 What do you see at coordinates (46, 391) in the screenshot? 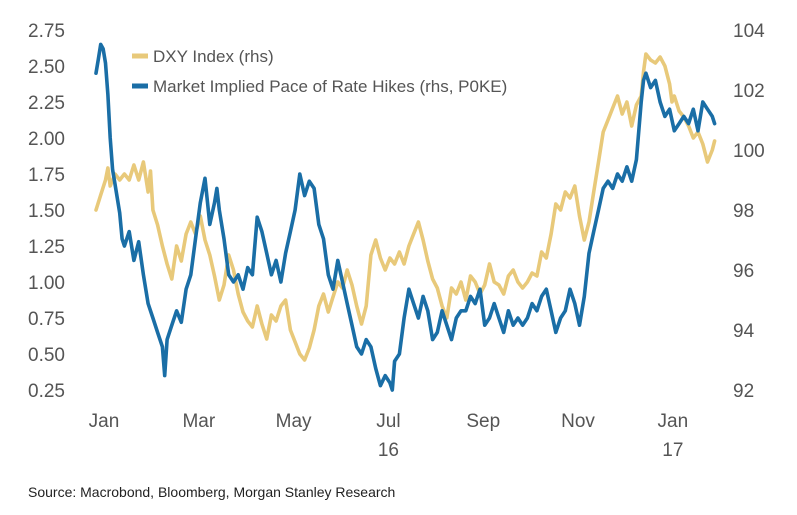
I see `left-tick-label: 0.25` at bounding box center [46, 391].